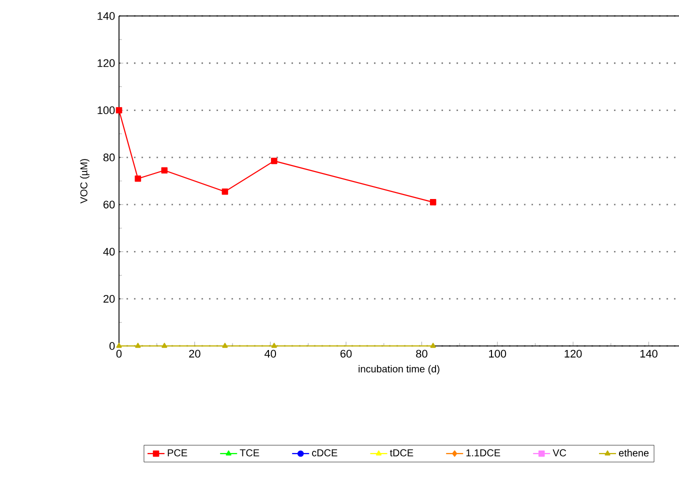  Describe the element at coordinates (483, 452) in the screenshot. I see `legend-label: 1.1DCE` at that location.